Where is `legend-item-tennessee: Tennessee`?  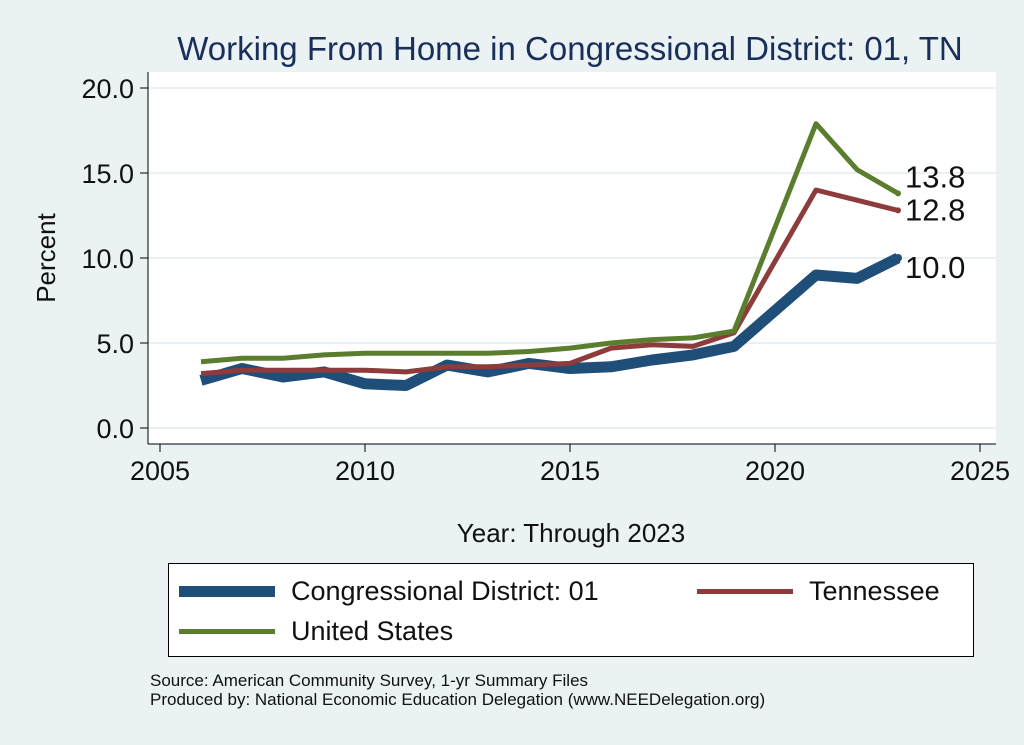 legend-item-tennessee: Tennessee is located at coordinates (818, 591).